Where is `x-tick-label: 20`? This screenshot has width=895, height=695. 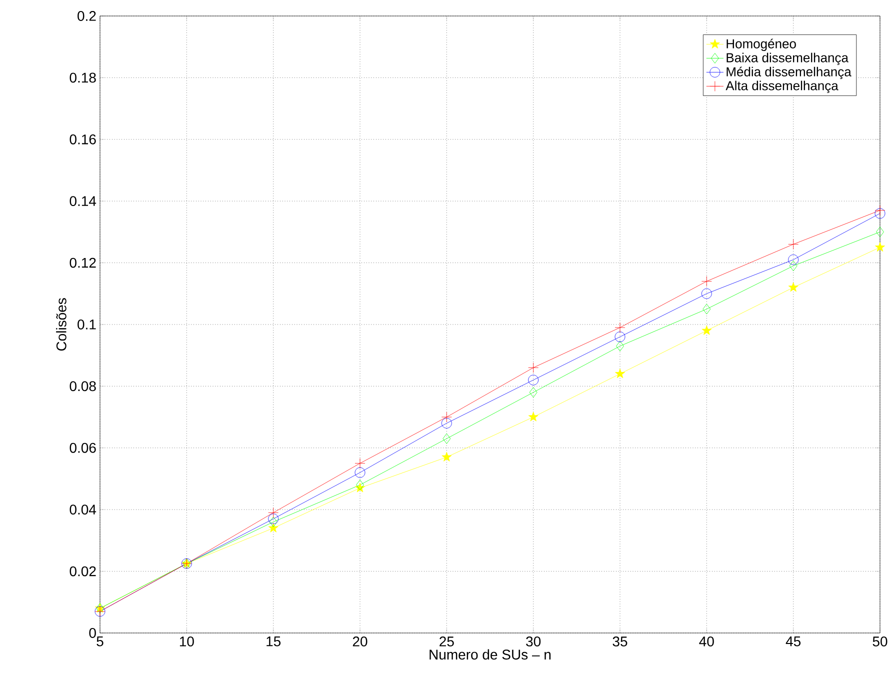 x-tick-label: 20 is located at coordinates (360, 641).